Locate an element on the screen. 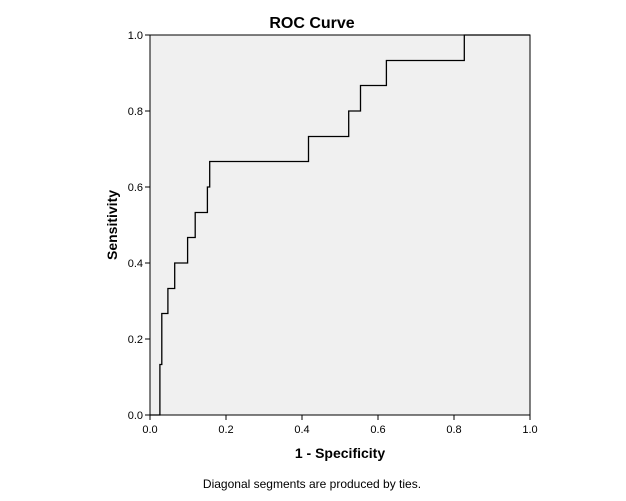 The height and width of the screenshot is (501, 626). y-tick-label: 1.0 is located at coordinates (135, 36).